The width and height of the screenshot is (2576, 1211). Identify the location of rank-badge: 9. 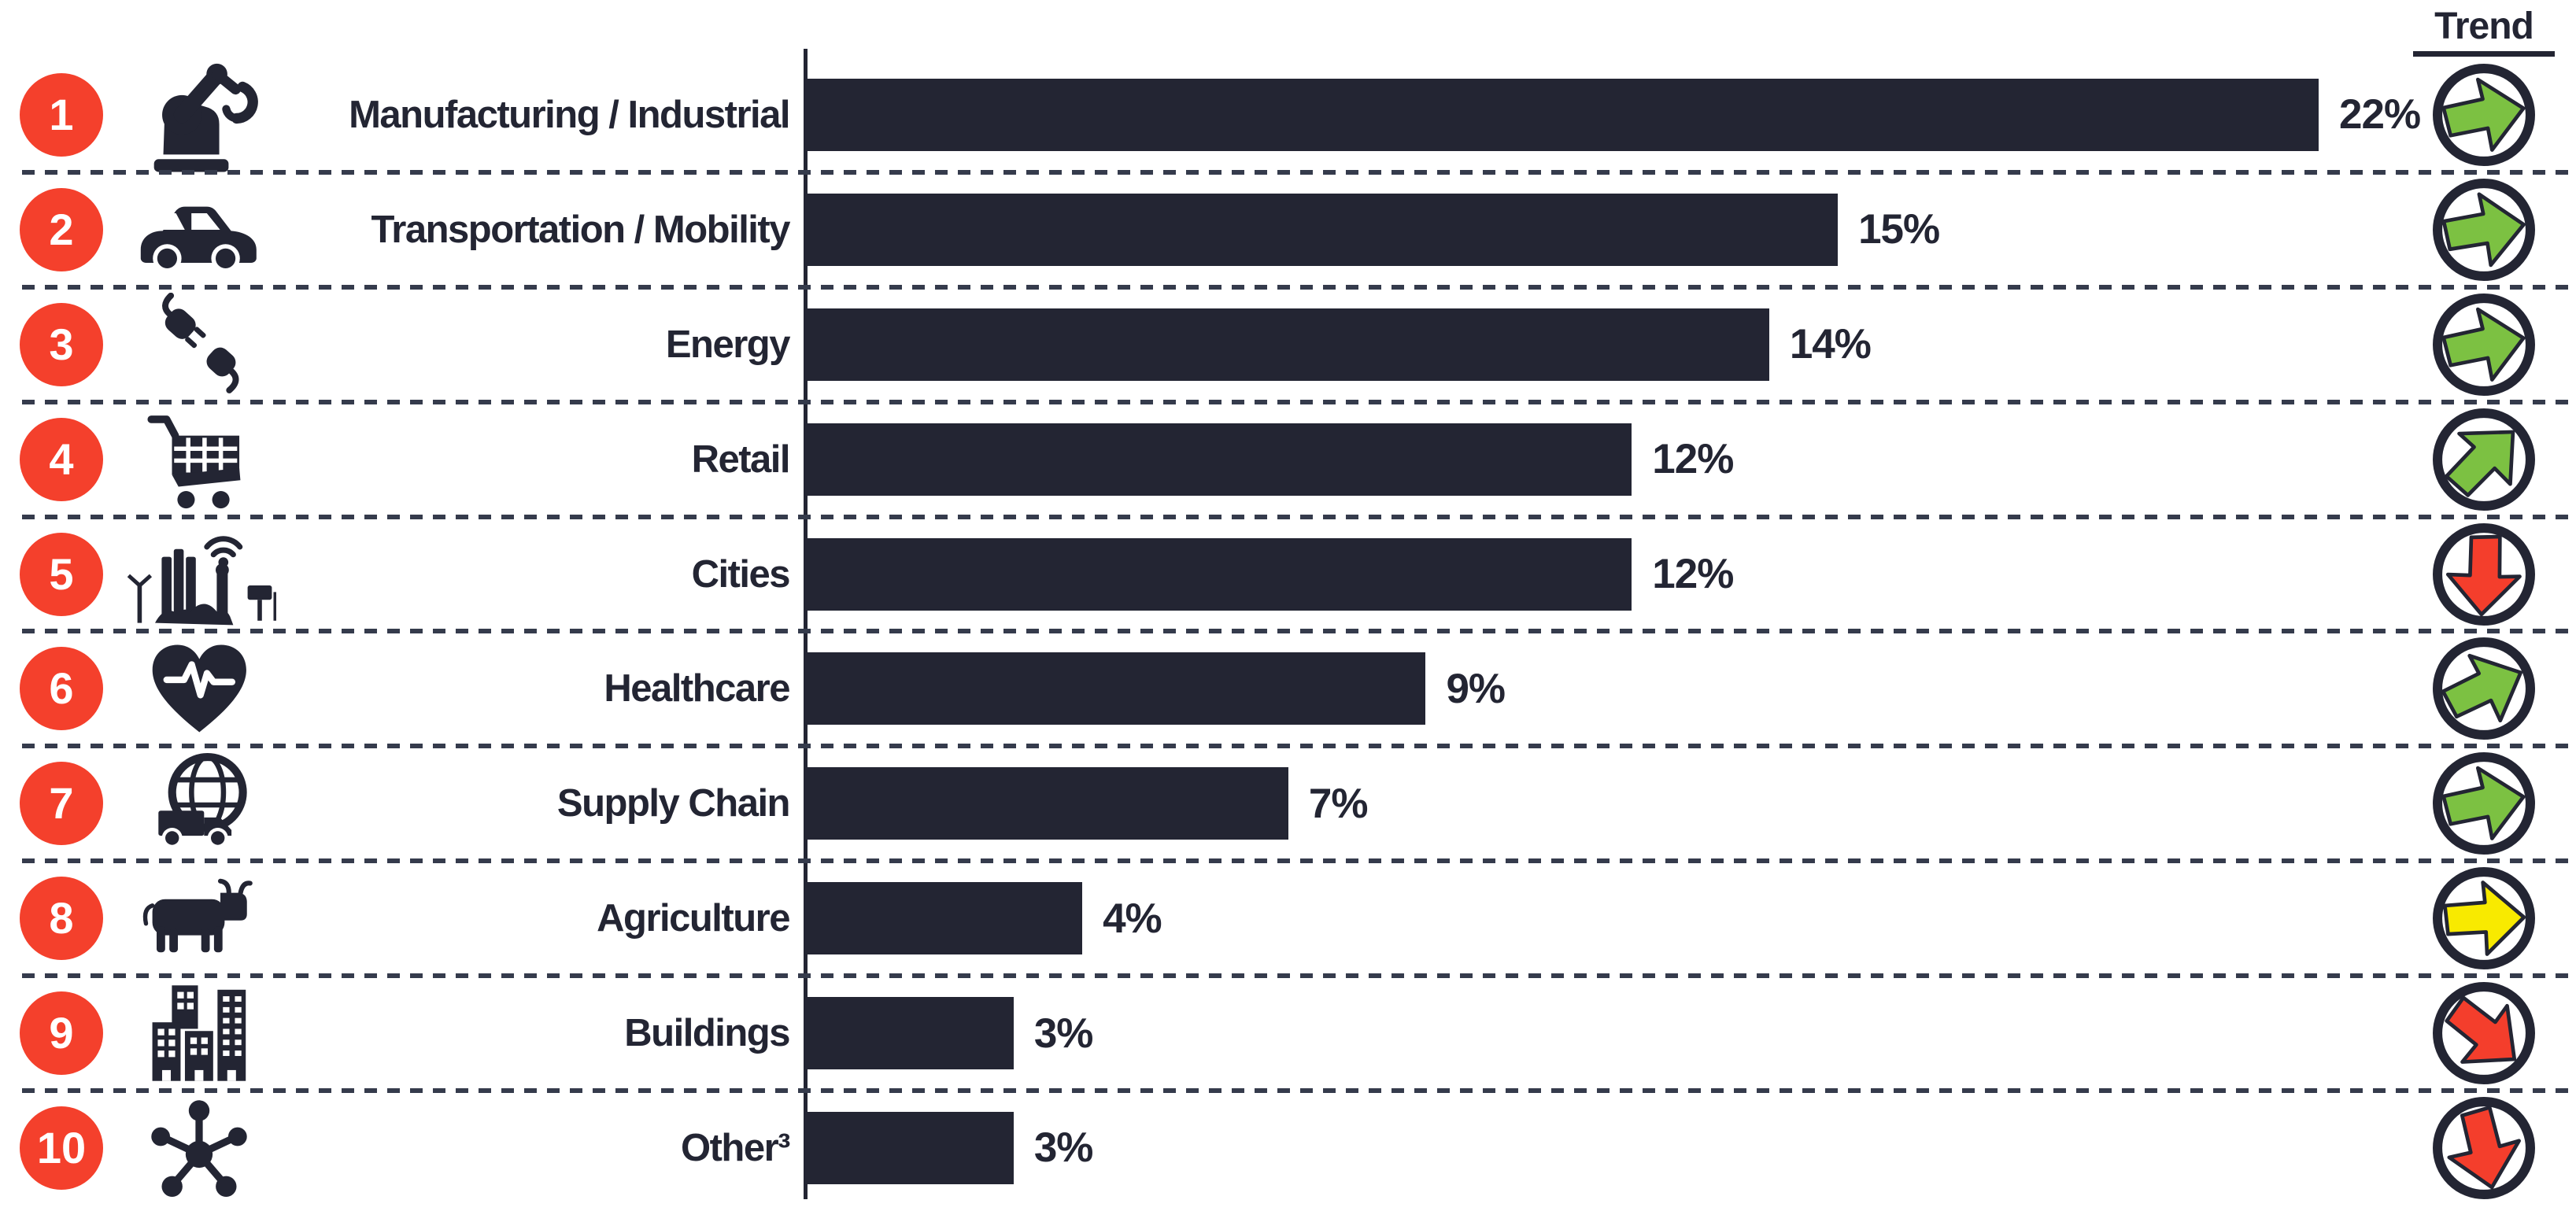
(62, 1033).